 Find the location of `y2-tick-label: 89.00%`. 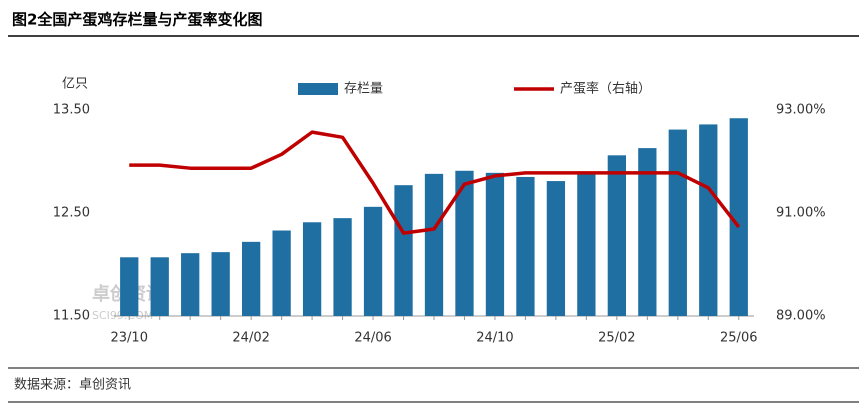

y2-tick-label: 89.00% is located at coordinates (801, 316).